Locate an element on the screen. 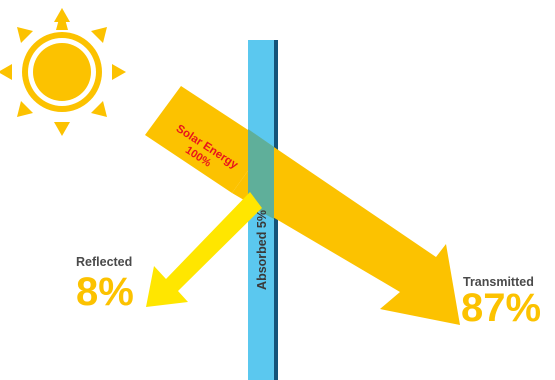  incident-arrow is located at coordinates (206, 139).